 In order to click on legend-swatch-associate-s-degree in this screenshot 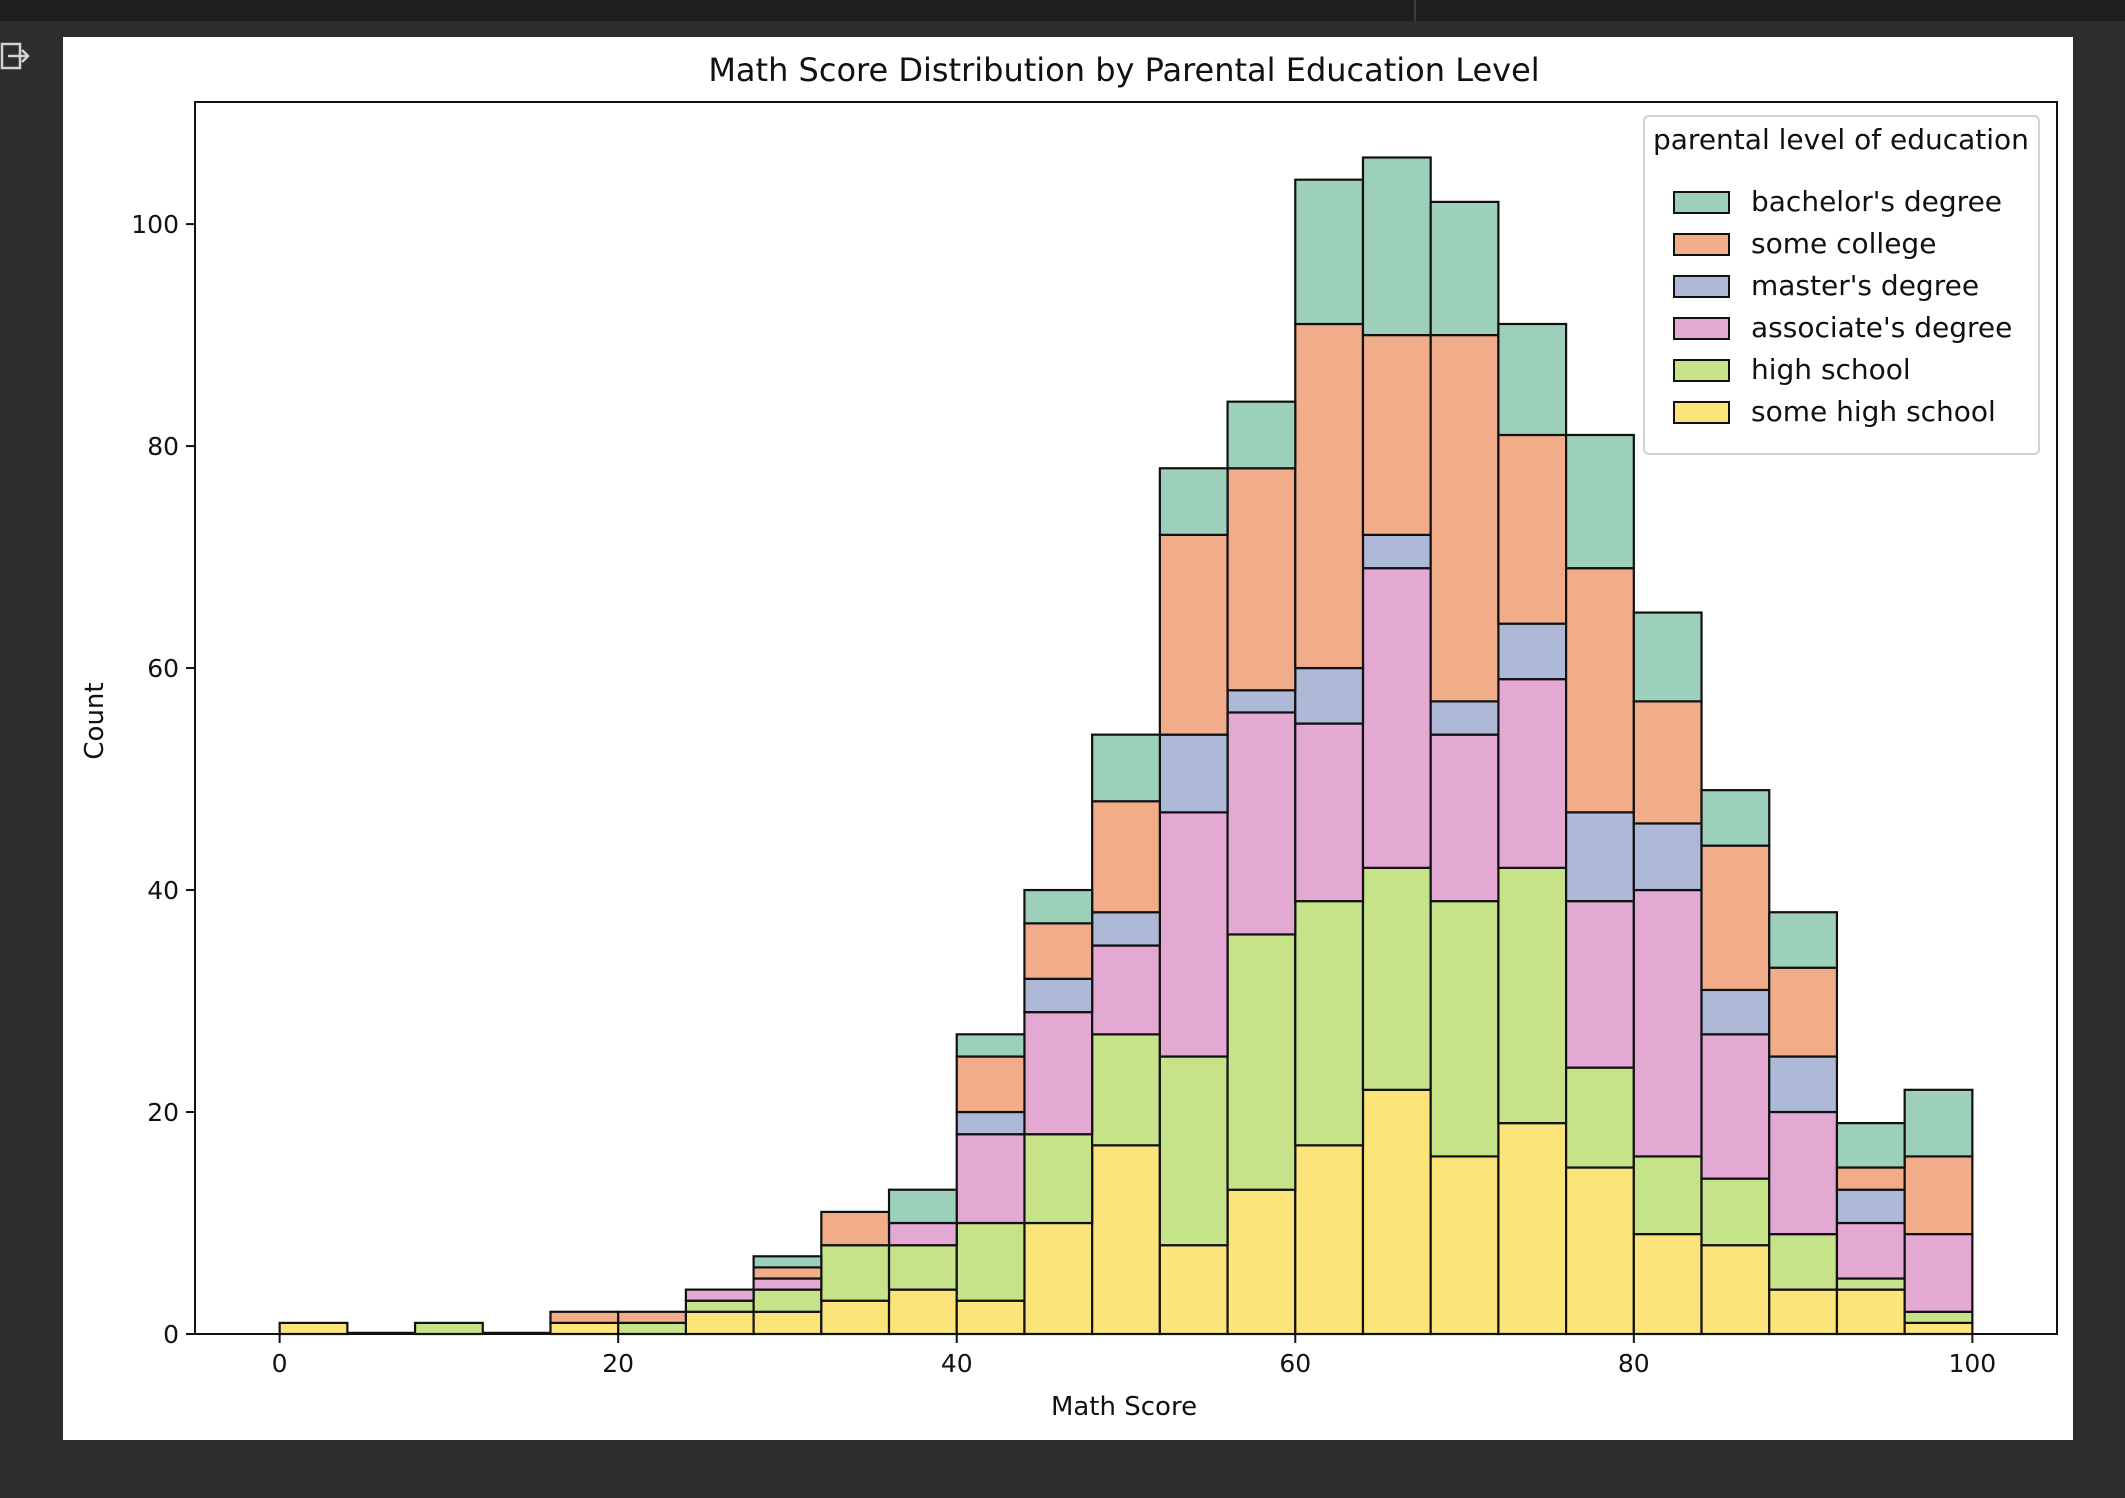, I will do `click(1701, 328)`.